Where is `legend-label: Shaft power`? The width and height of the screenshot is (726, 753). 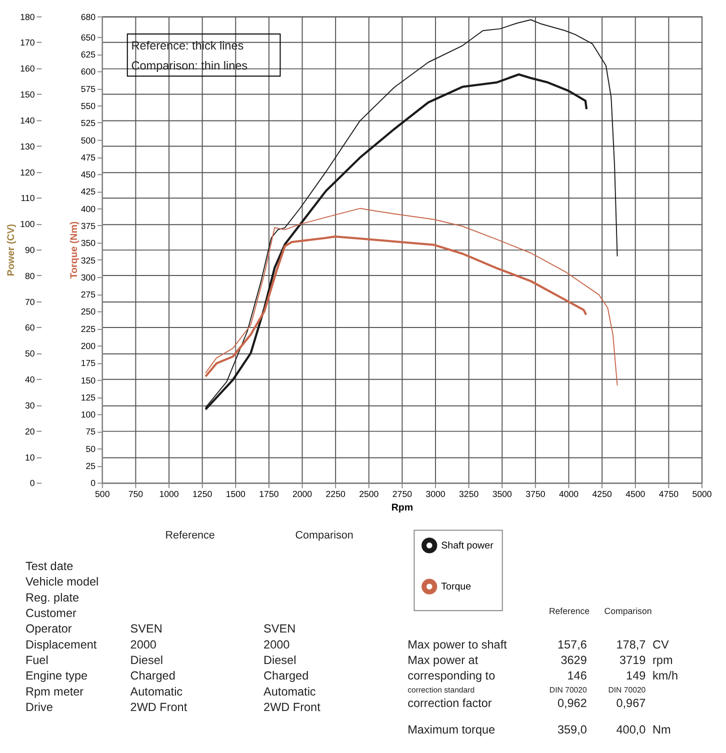
legend-label: Shaft power is located at coordinates (467, 546).